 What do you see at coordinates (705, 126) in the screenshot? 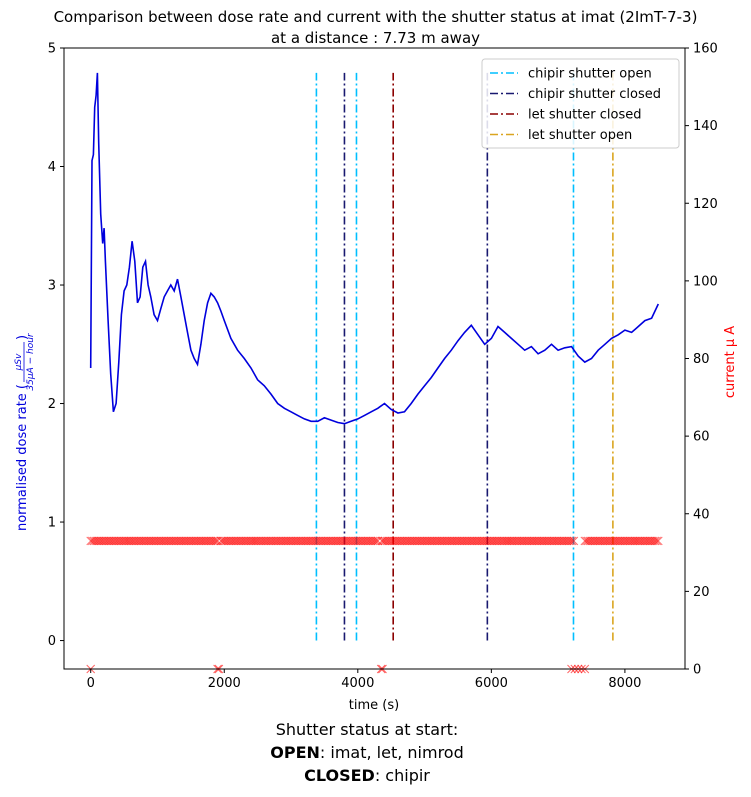
I see `y-right-tick-label: 140` at bounding box center [705, 126].